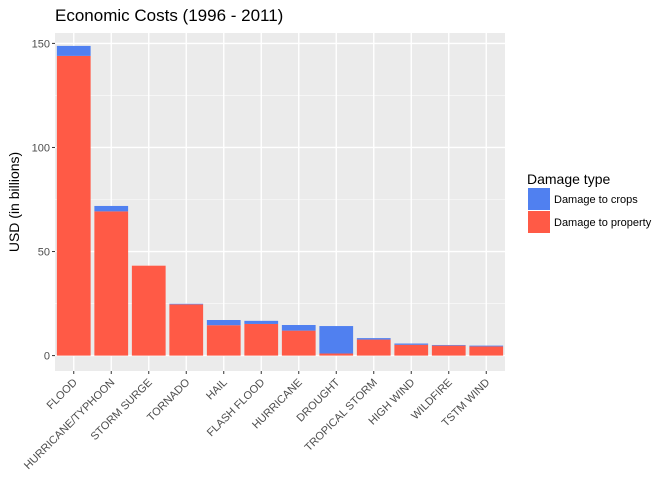  I want to click on y-tick-label: 100, so click(41, 148).